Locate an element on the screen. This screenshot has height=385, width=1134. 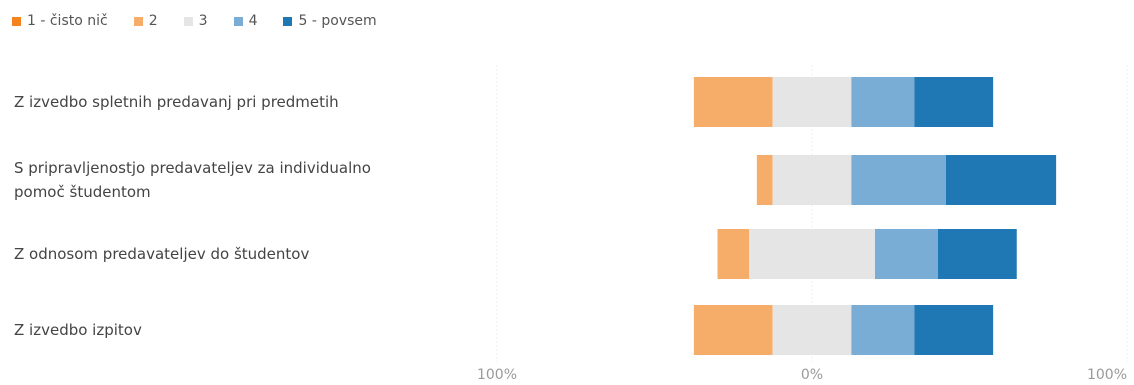
legend-item: 3 is located at coordinates (195, 21).